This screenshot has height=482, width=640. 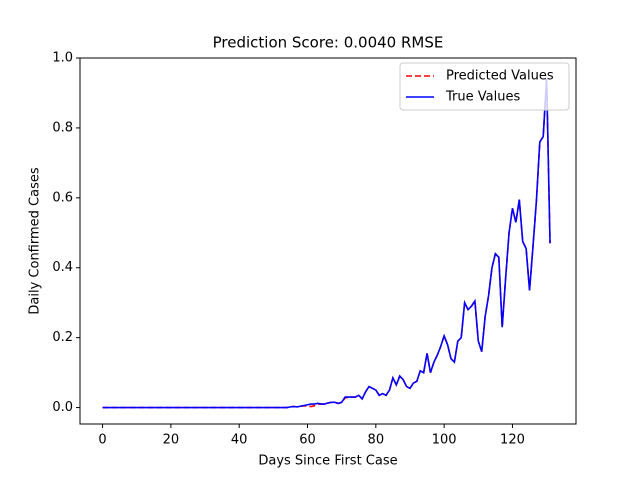 I want to click on x-tick-label: 60, so click(x=307, y=440).